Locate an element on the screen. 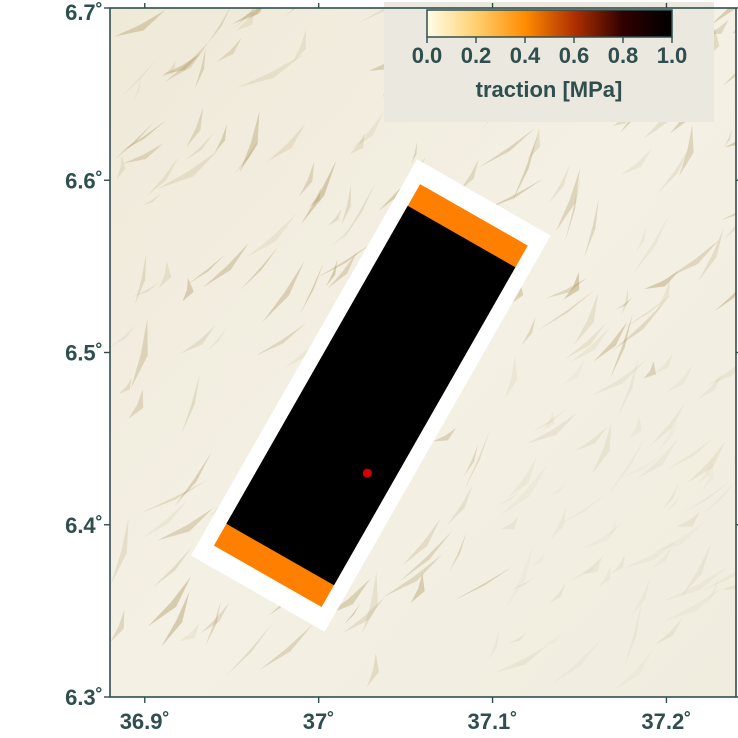 This screenshot has height=738, width=738. colorbar-ramp is located at coordinates (549, 23).